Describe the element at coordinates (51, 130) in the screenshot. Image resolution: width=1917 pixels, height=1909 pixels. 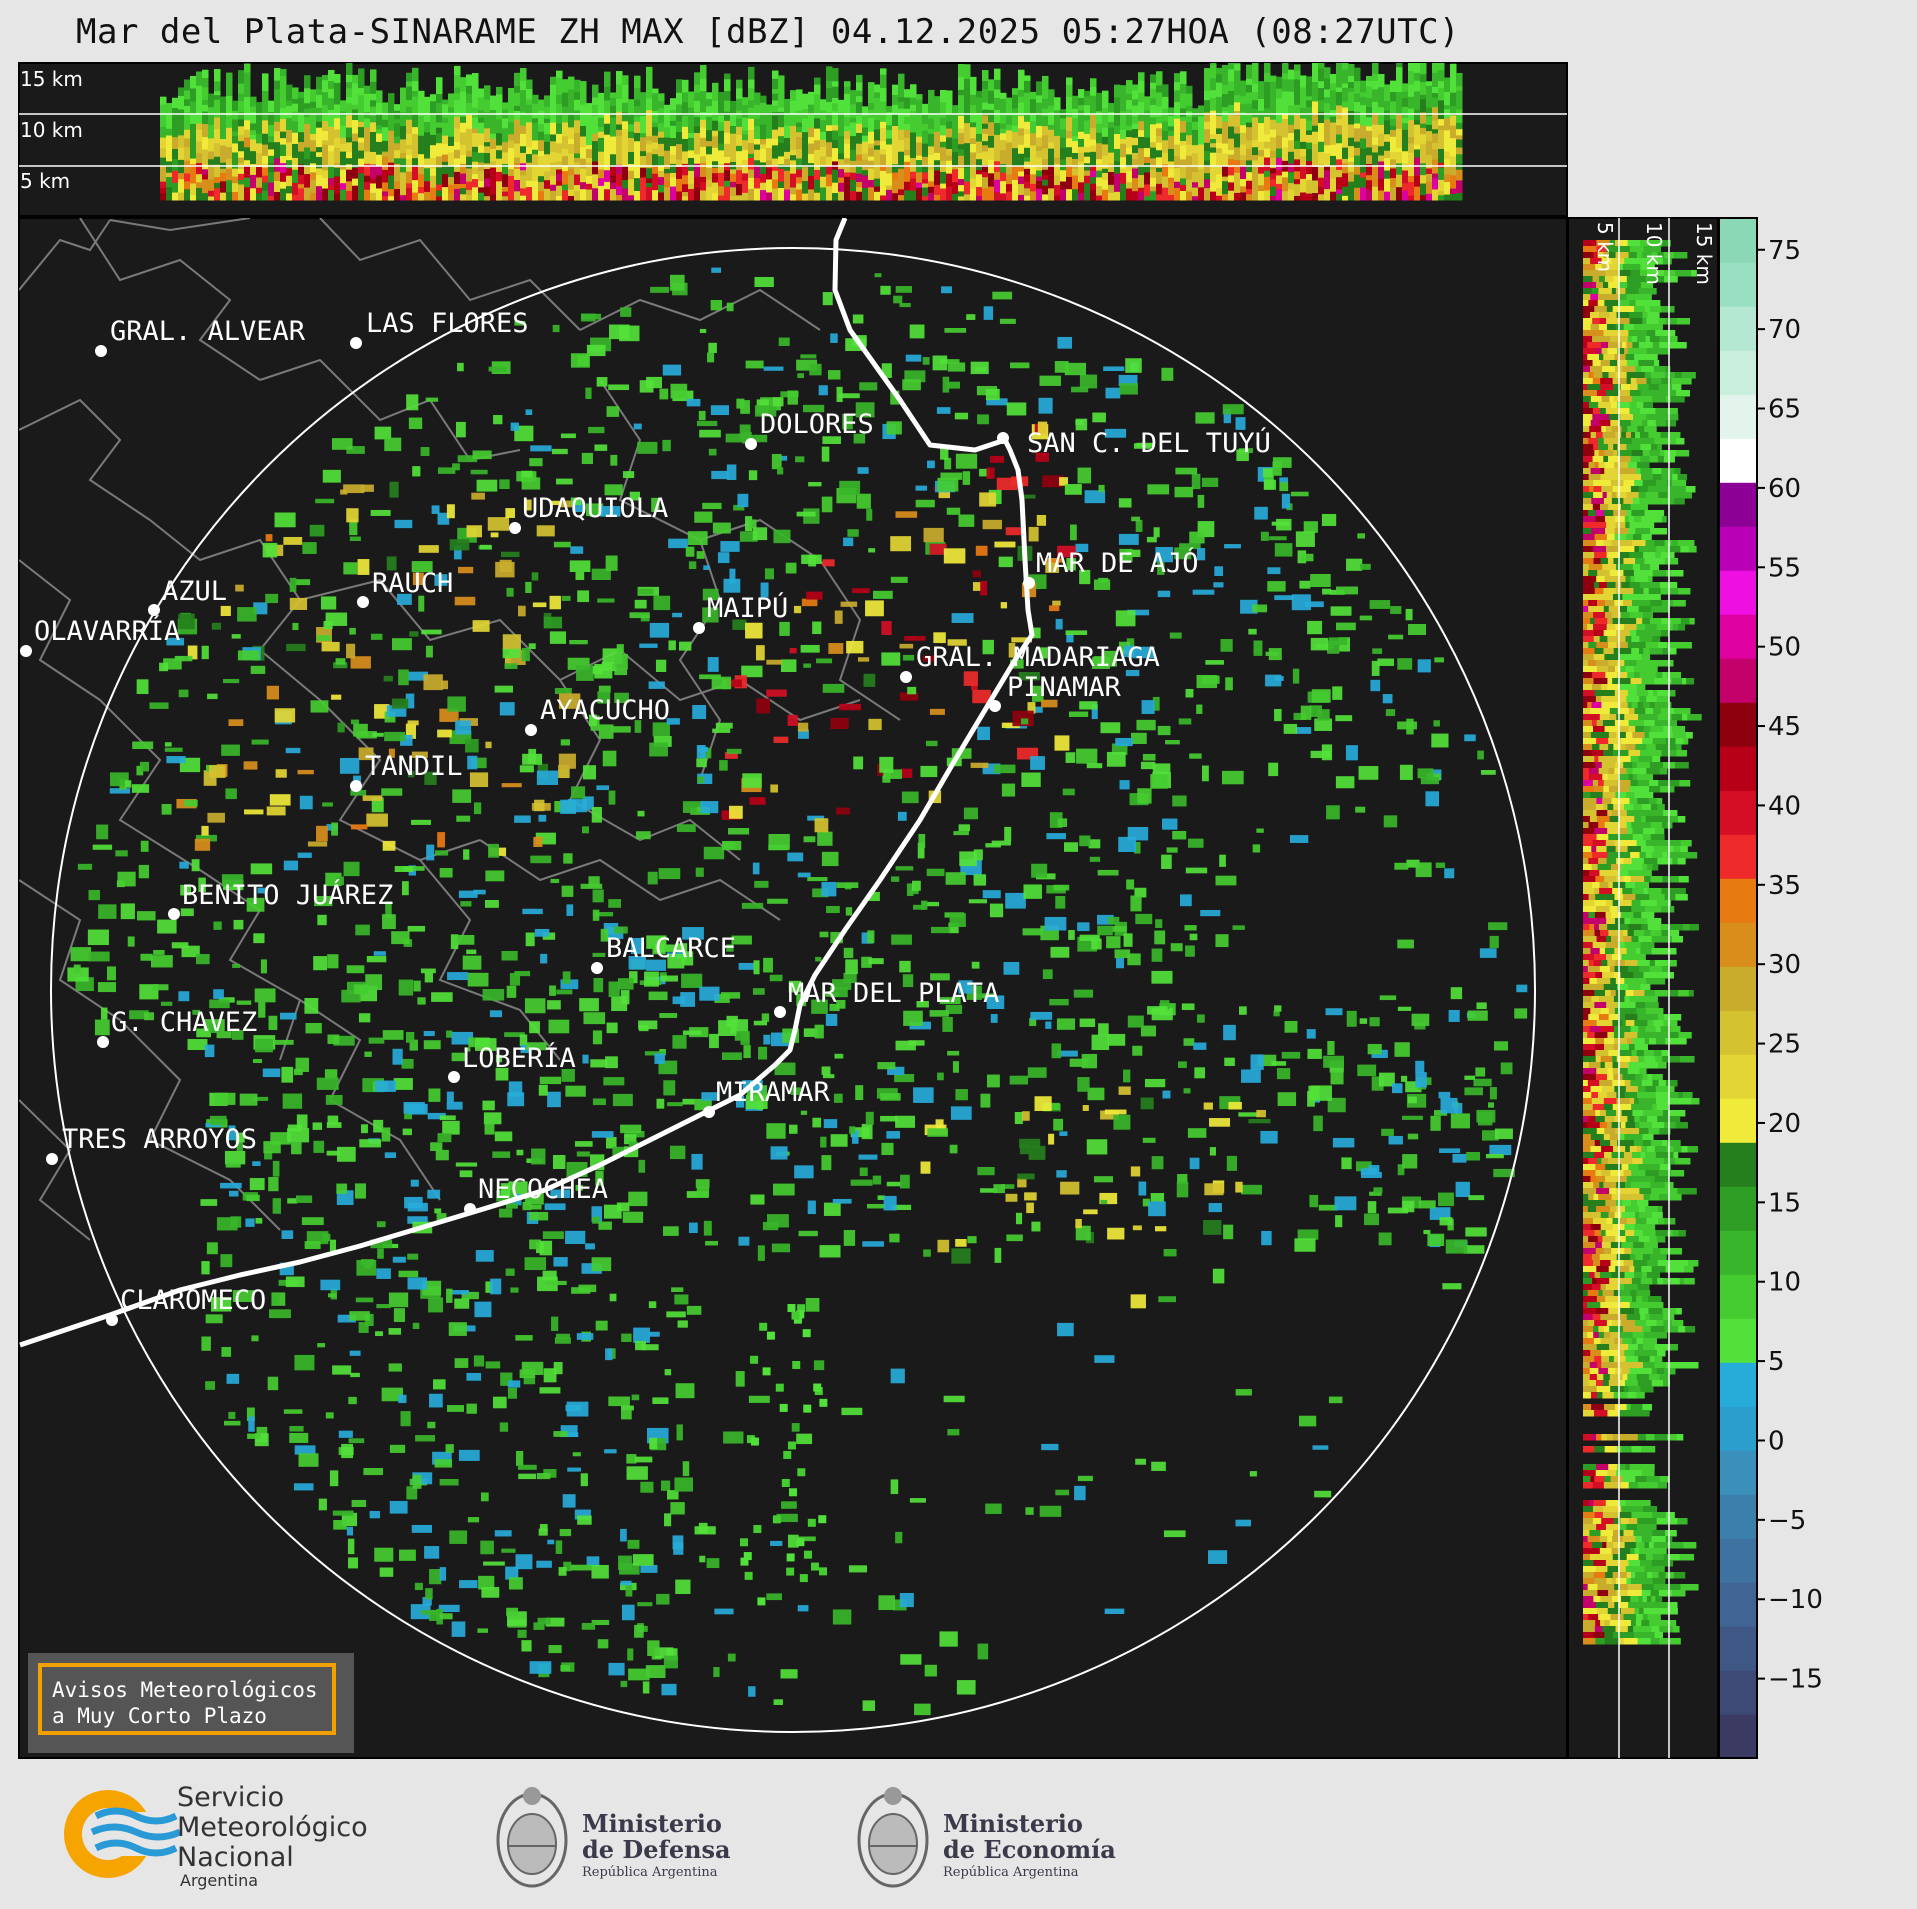
I see `top-label-10km: 10 km` at that location.